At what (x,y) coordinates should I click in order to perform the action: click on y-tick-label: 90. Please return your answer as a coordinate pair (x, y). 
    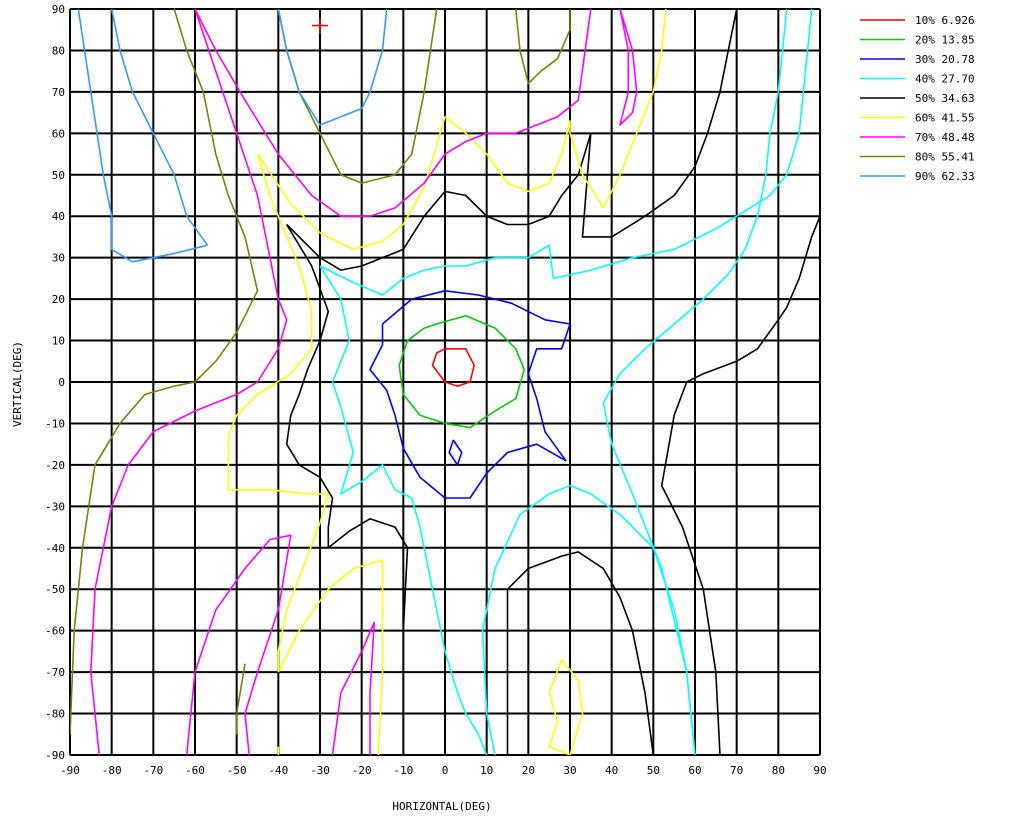
    Looking at the image, I should click on (58, 9).